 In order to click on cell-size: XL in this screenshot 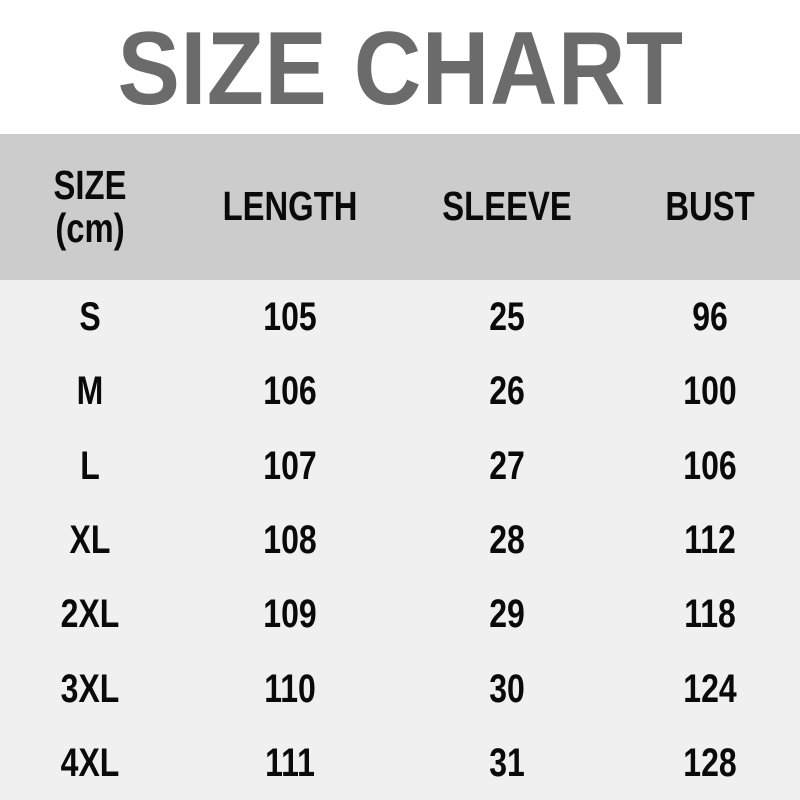, I will do `click(90, 539)`.